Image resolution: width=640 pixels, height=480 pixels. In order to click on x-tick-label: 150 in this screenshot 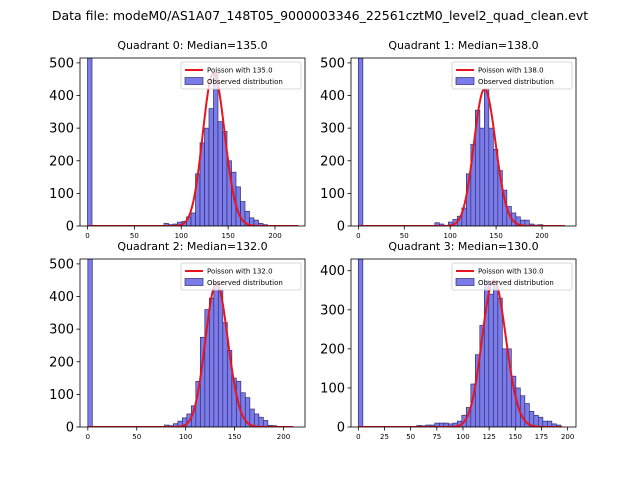, I will do `click(234, 437)`.